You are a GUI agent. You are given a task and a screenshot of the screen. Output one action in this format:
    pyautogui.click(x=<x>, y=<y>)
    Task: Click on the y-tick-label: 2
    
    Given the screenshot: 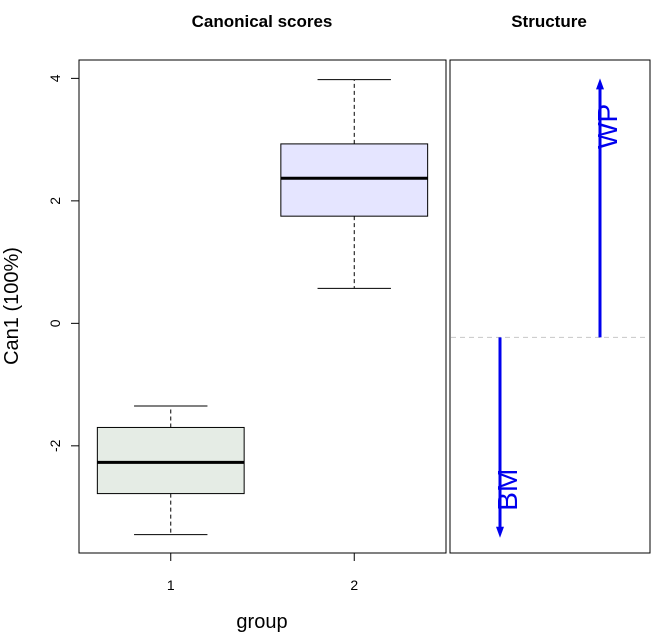 What is the action you would take?
    pyautogui.click(x=55, y=201)
    